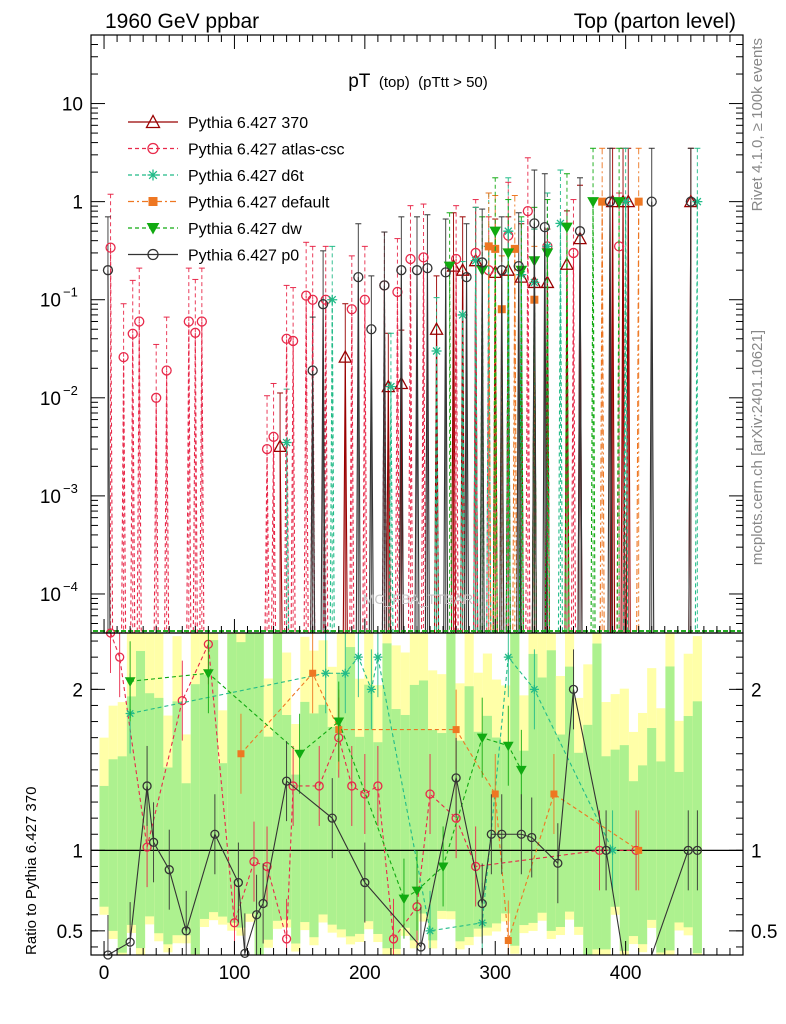 Image resolution: width=786 pixels, height=1024 pixels. What do you see at coordinates (266, 150) in the screenshot?
I see `legend-label: Pythia 6.427 atlas-csc` at bounding box center [266, 150].